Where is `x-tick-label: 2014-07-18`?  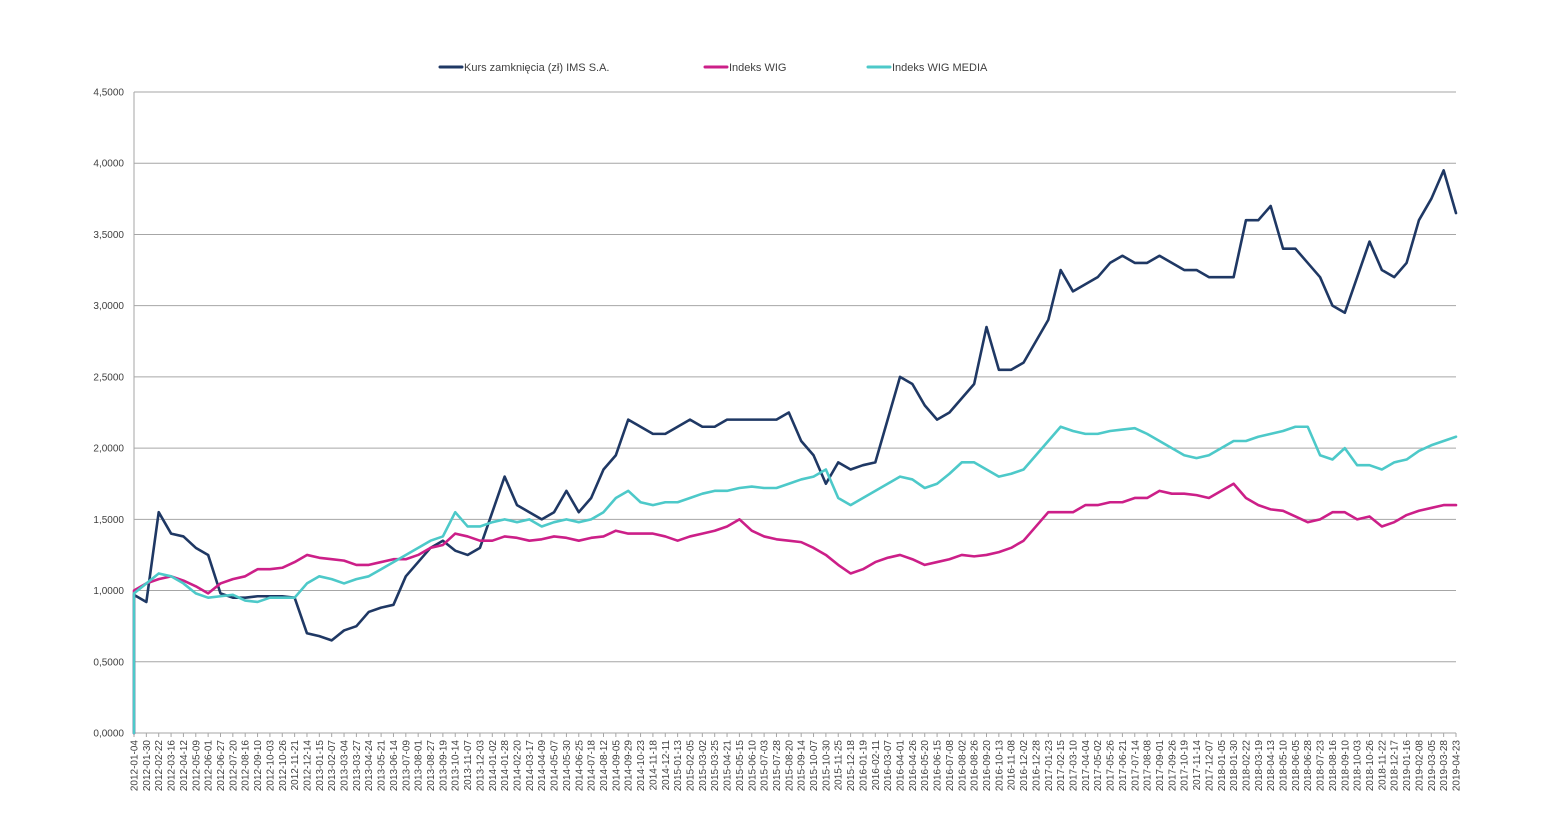 x-tick-label: 2014-07-18 is located at coordinates (592, 766).